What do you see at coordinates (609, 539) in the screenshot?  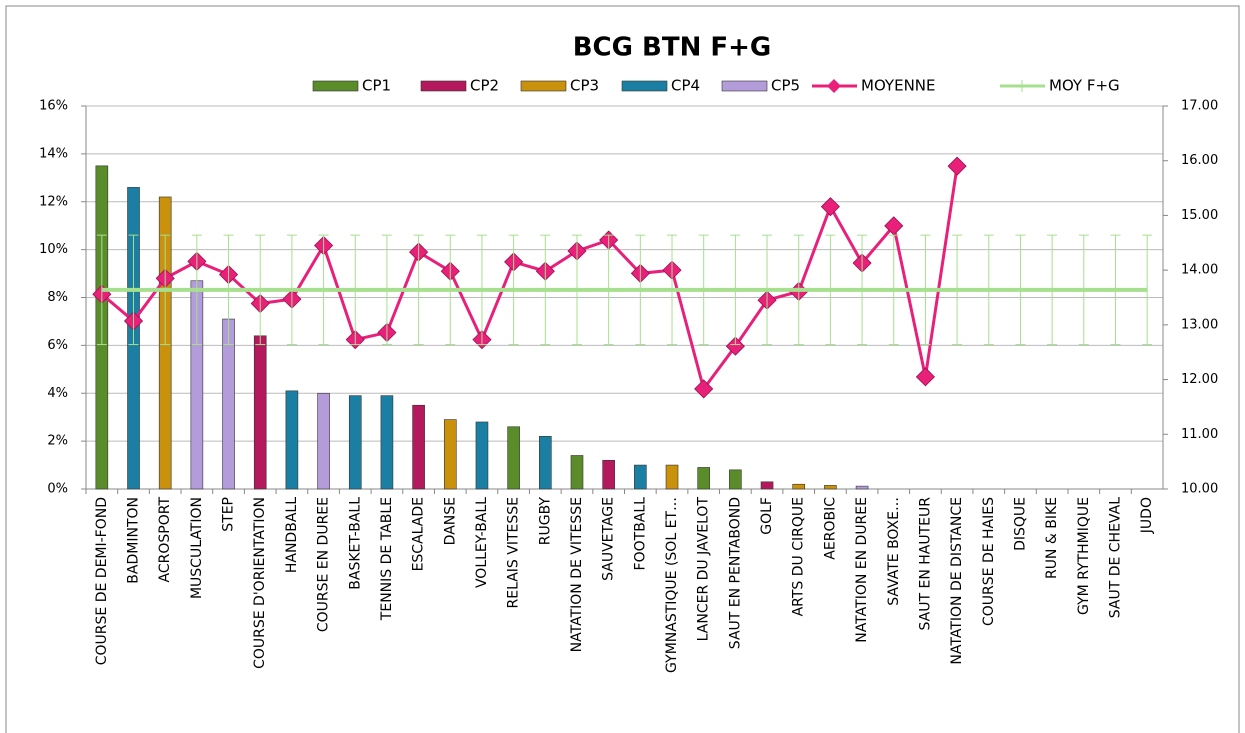 I see `x-tick-label: SAUVETAGE` at bounding box center [609, 539].